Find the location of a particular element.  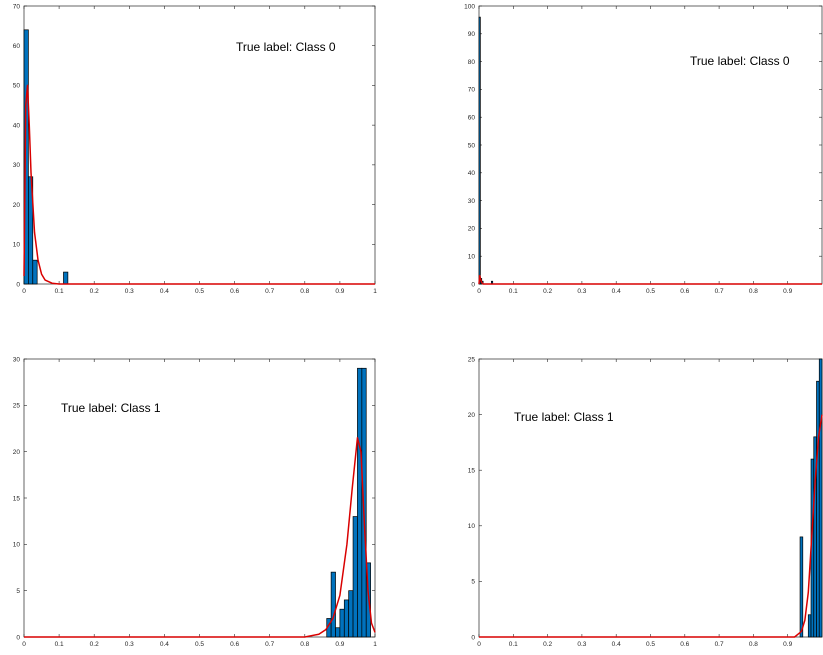

y-tick-label: 90 is located at coordinates (472, 34).